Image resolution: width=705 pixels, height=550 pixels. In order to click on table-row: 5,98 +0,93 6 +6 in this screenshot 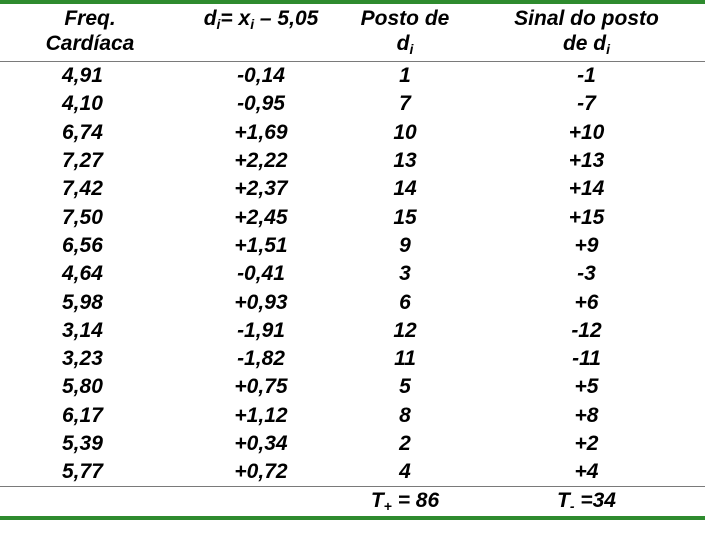, I will do `click(352, 302)`.